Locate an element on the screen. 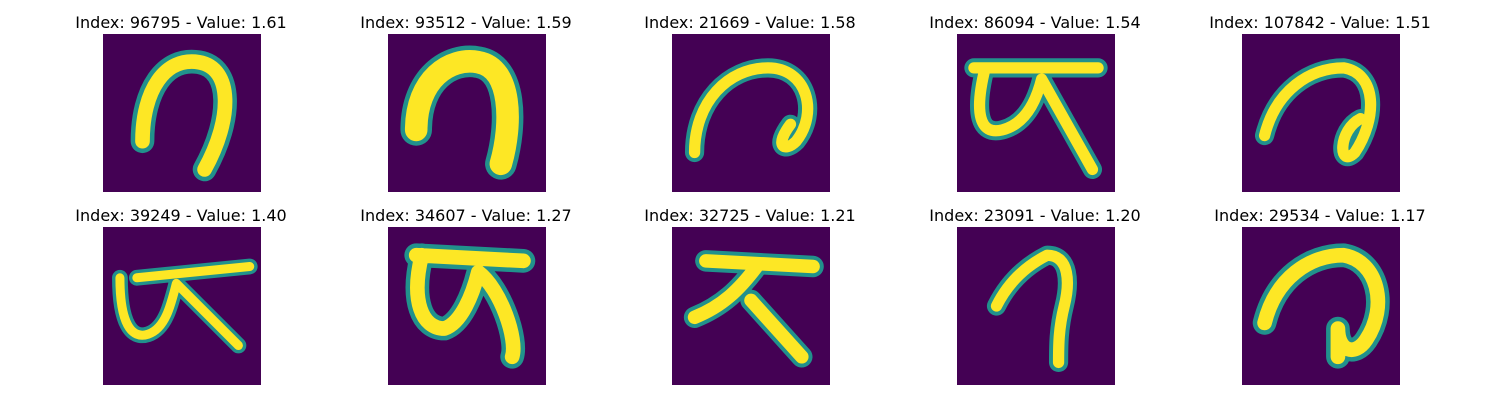 The height and width of the screenshot is (400, 1500). panel-8-image is located at coordinates (751, 306).